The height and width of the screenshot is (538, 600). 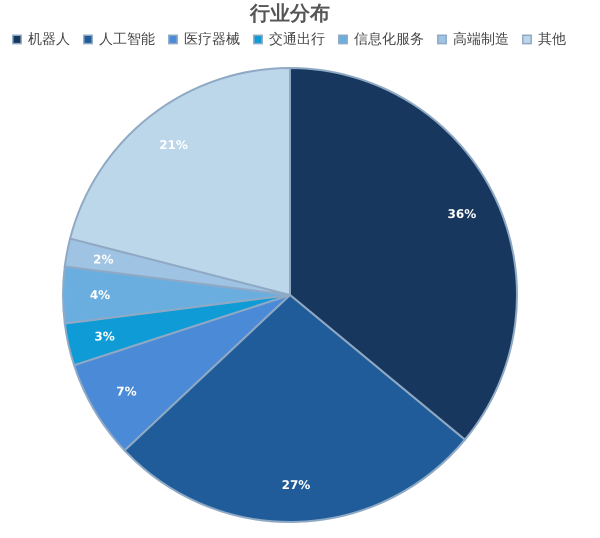 What do you see at coordinates (296, 485) in the screenshot?
I see `data-label: 27%` at bounding box center [296, 485].